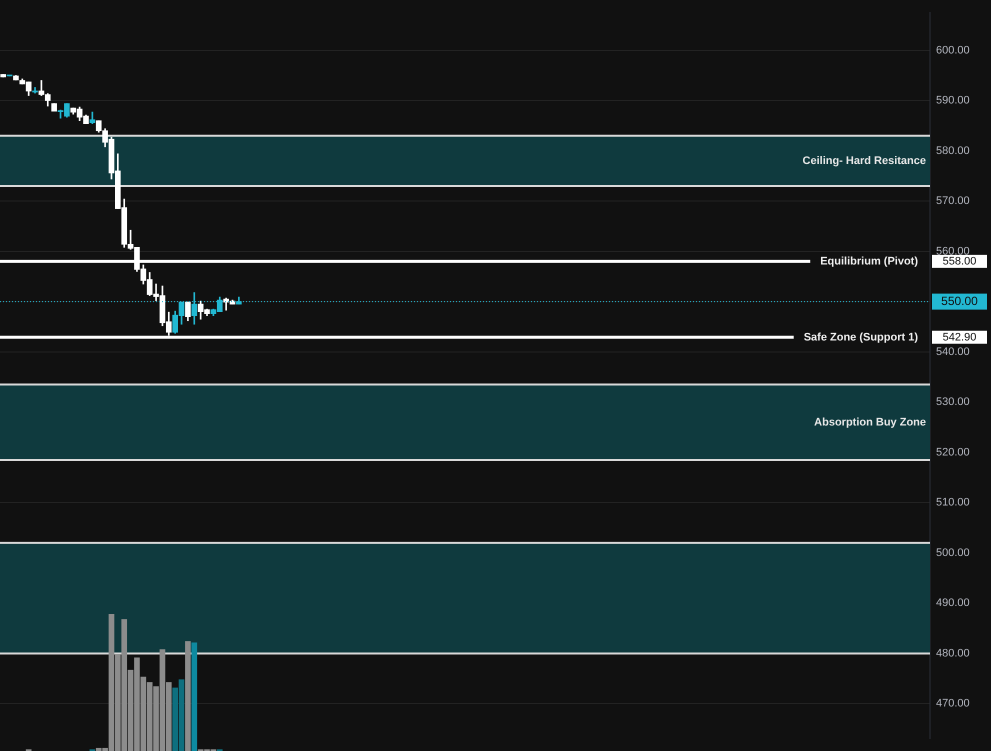 The width and height of the screenshot is (991, 751). I want to click on y-tick-label: 500.00, so click(953, 552).